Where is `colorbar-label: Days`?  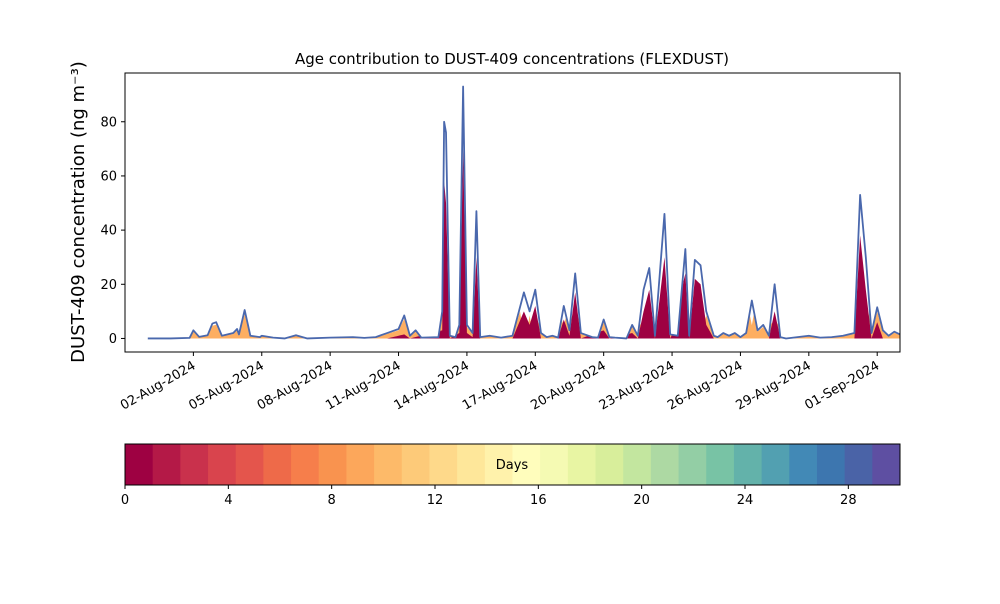 colorbar-label: Days is located at coordinates (512, 465).